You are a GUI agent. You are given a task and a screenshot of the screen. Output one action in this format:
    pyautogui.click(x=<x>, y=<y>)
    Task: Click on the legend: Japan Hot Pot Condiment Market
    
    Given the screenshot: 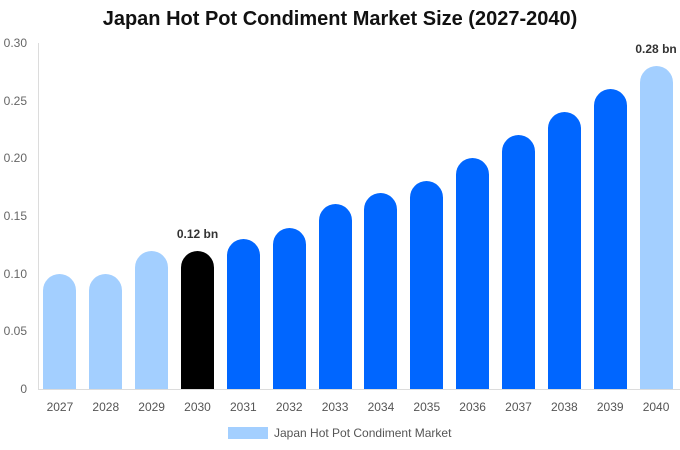 What is the action you would take?
    pyautogui.click(x=339, y=433)
    